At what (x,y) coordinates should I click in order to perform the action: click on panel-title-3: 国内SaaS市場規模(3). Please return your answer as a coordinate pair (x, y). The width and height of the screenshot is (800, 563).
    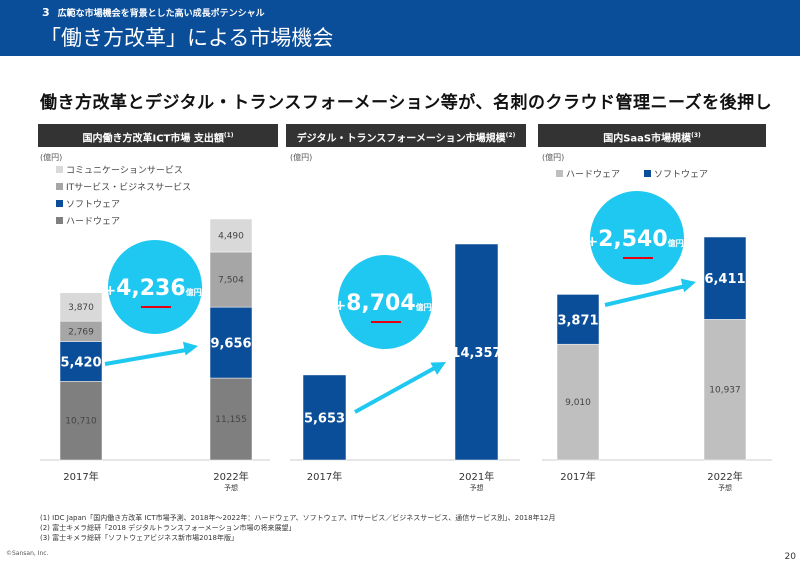
    Looking at the image, I should click on (652, 135).